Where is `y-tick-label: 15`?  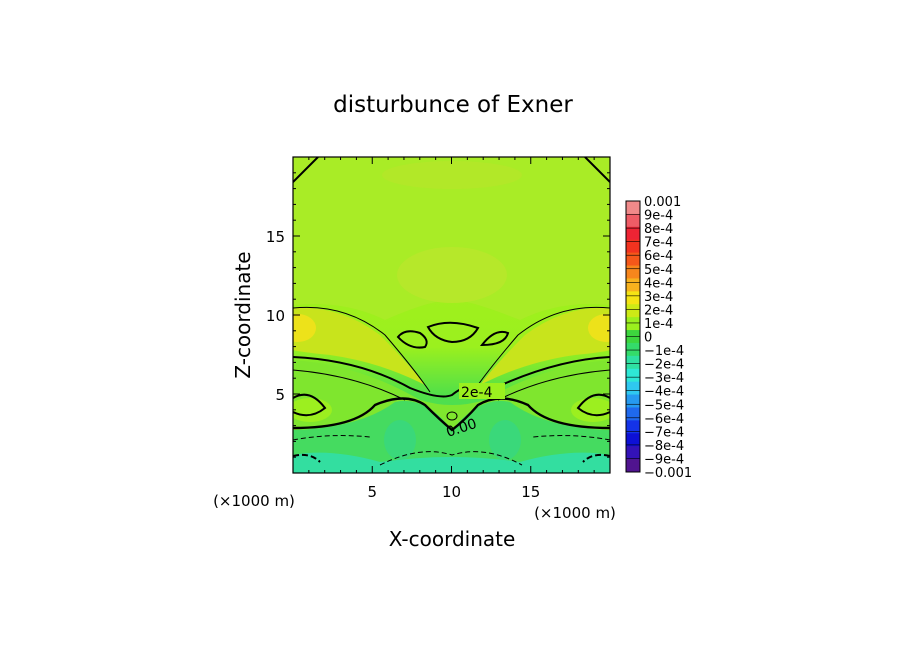 y-tick-label: 15 is located at coordinates (275, 237).